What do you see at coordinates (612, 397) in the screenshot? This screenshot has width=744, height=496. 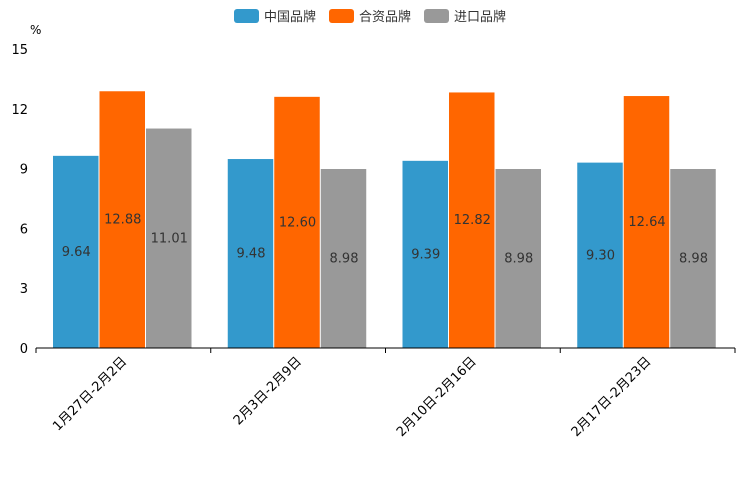 I see `x-tick-label: 2月17日-2月23日` at bounding box center [612, 397].